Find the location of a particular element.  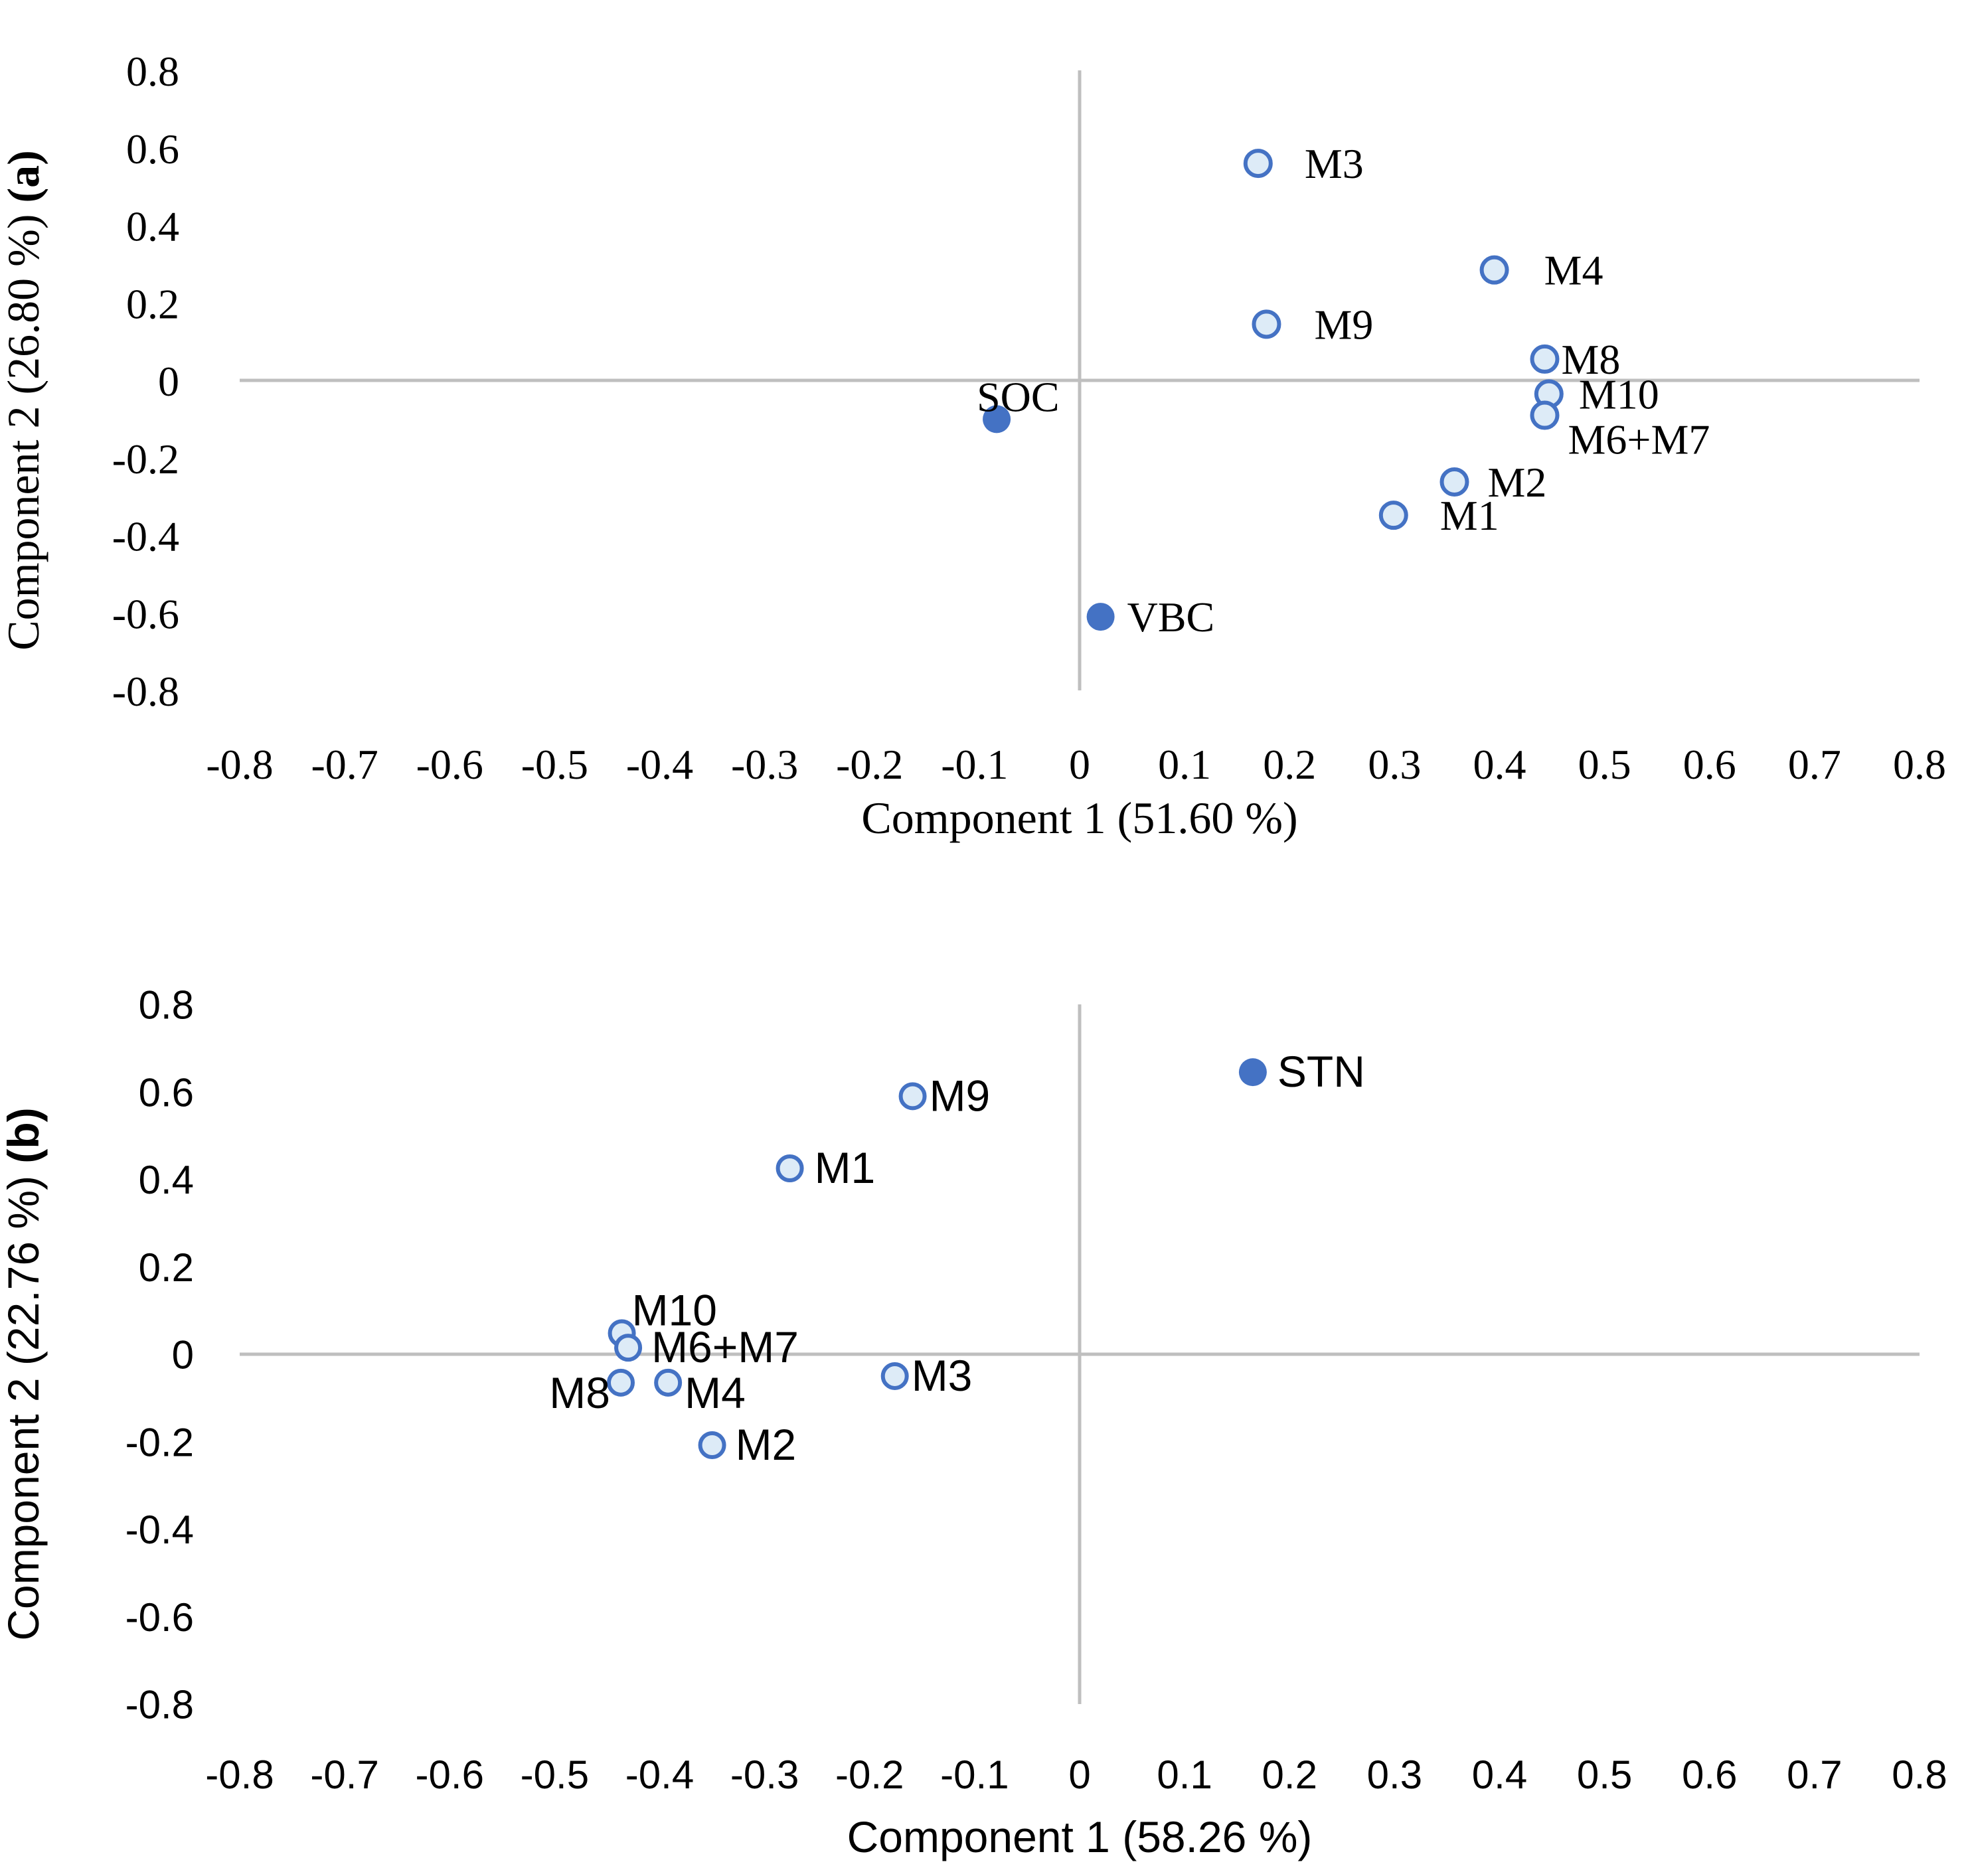

panel-letter: (b) is located at coordinates (24, 1135).